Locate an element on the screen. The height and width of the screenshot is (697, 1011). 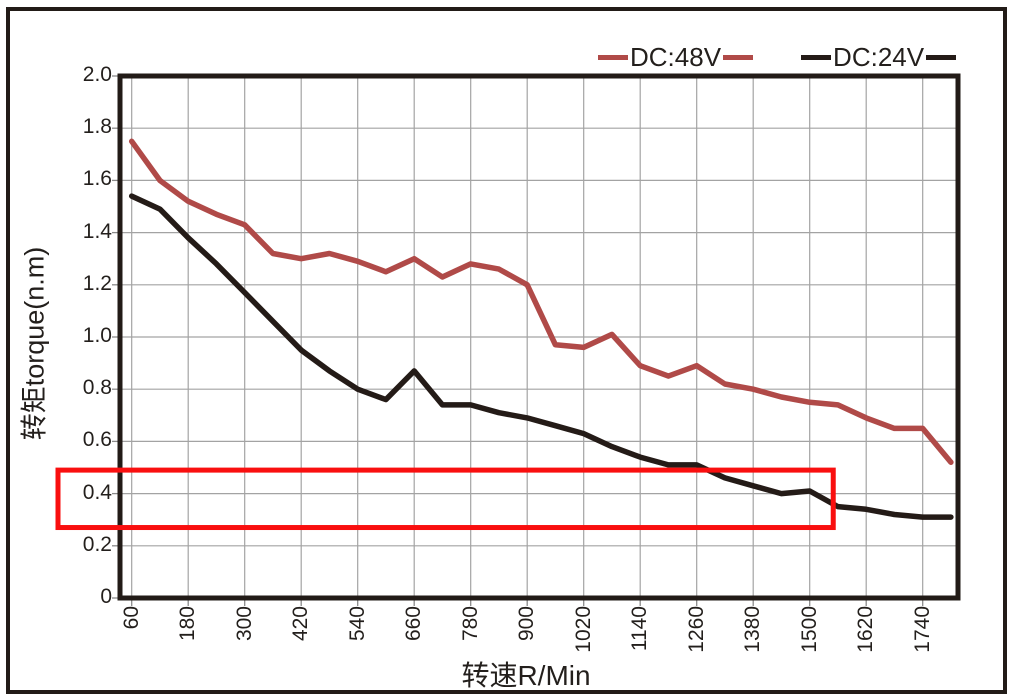
legend-label-dc24v: DC:24V is located at coordinates (879, 57).